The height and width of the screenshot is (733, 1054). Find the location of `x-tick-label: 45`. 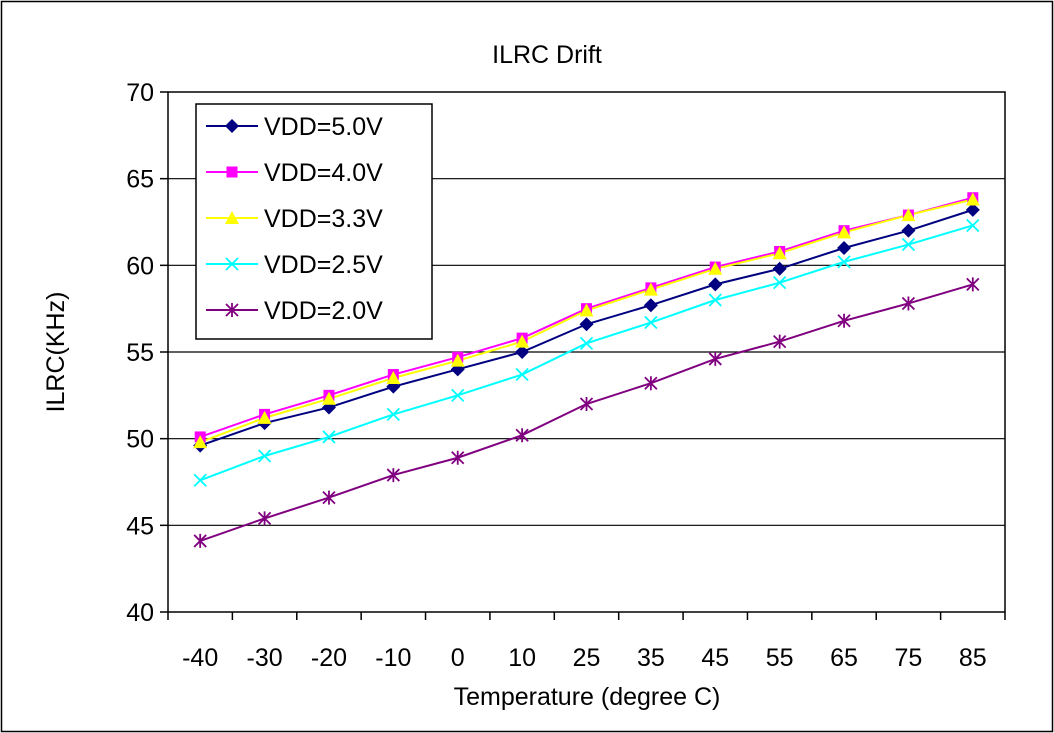

x-tick-label: 45 is located at coordinates (715, 658).